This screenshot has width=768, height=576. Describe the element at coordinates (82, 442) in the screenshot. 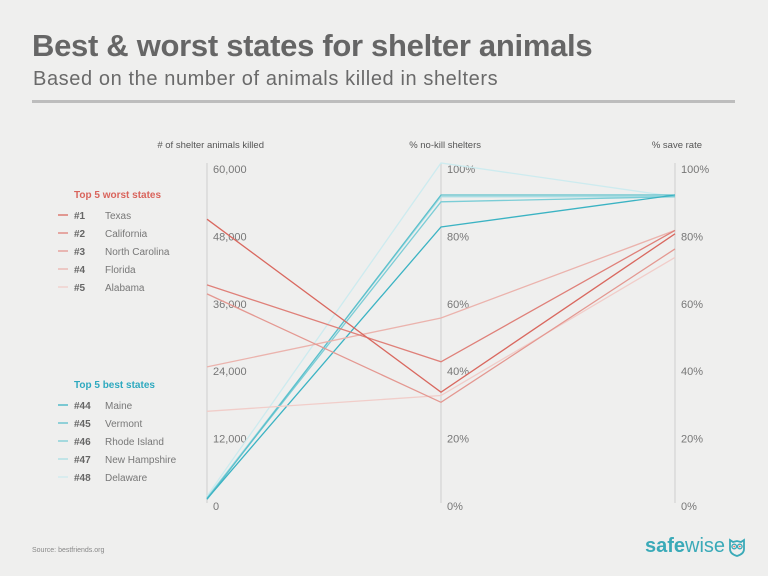

I see `legend-rank: #46` at that location.